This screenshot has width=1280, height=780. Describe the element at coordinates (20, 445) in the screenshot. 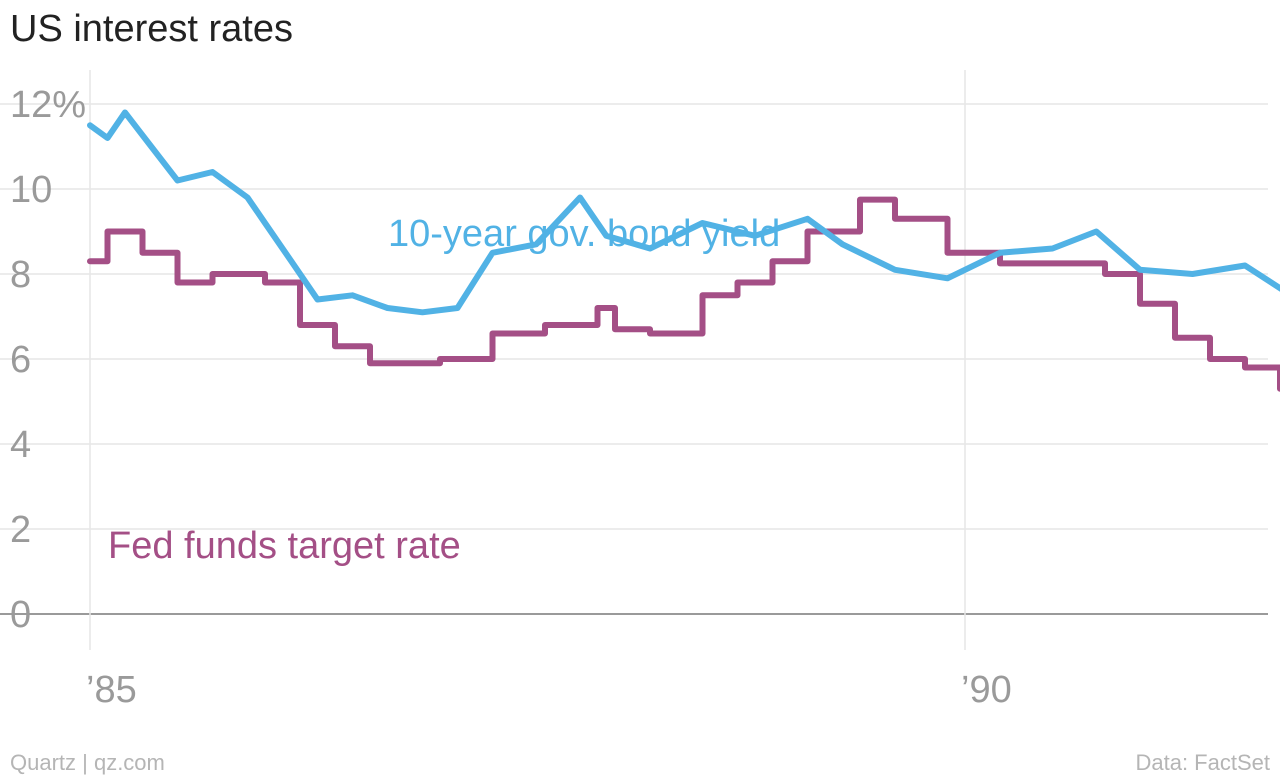

I see `y-tick-label: 4` at that location.